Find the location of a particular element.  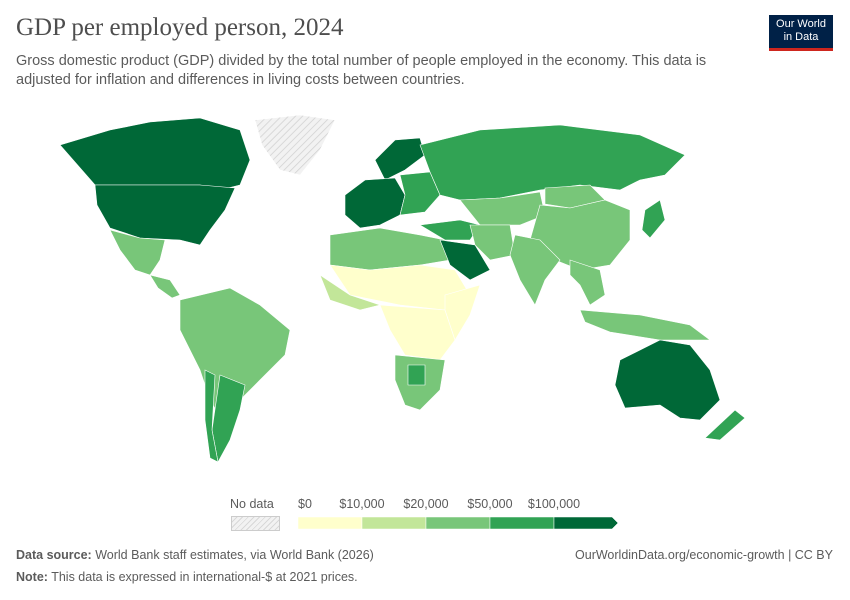

saudi-arabia is located at coordinates (465, 260).